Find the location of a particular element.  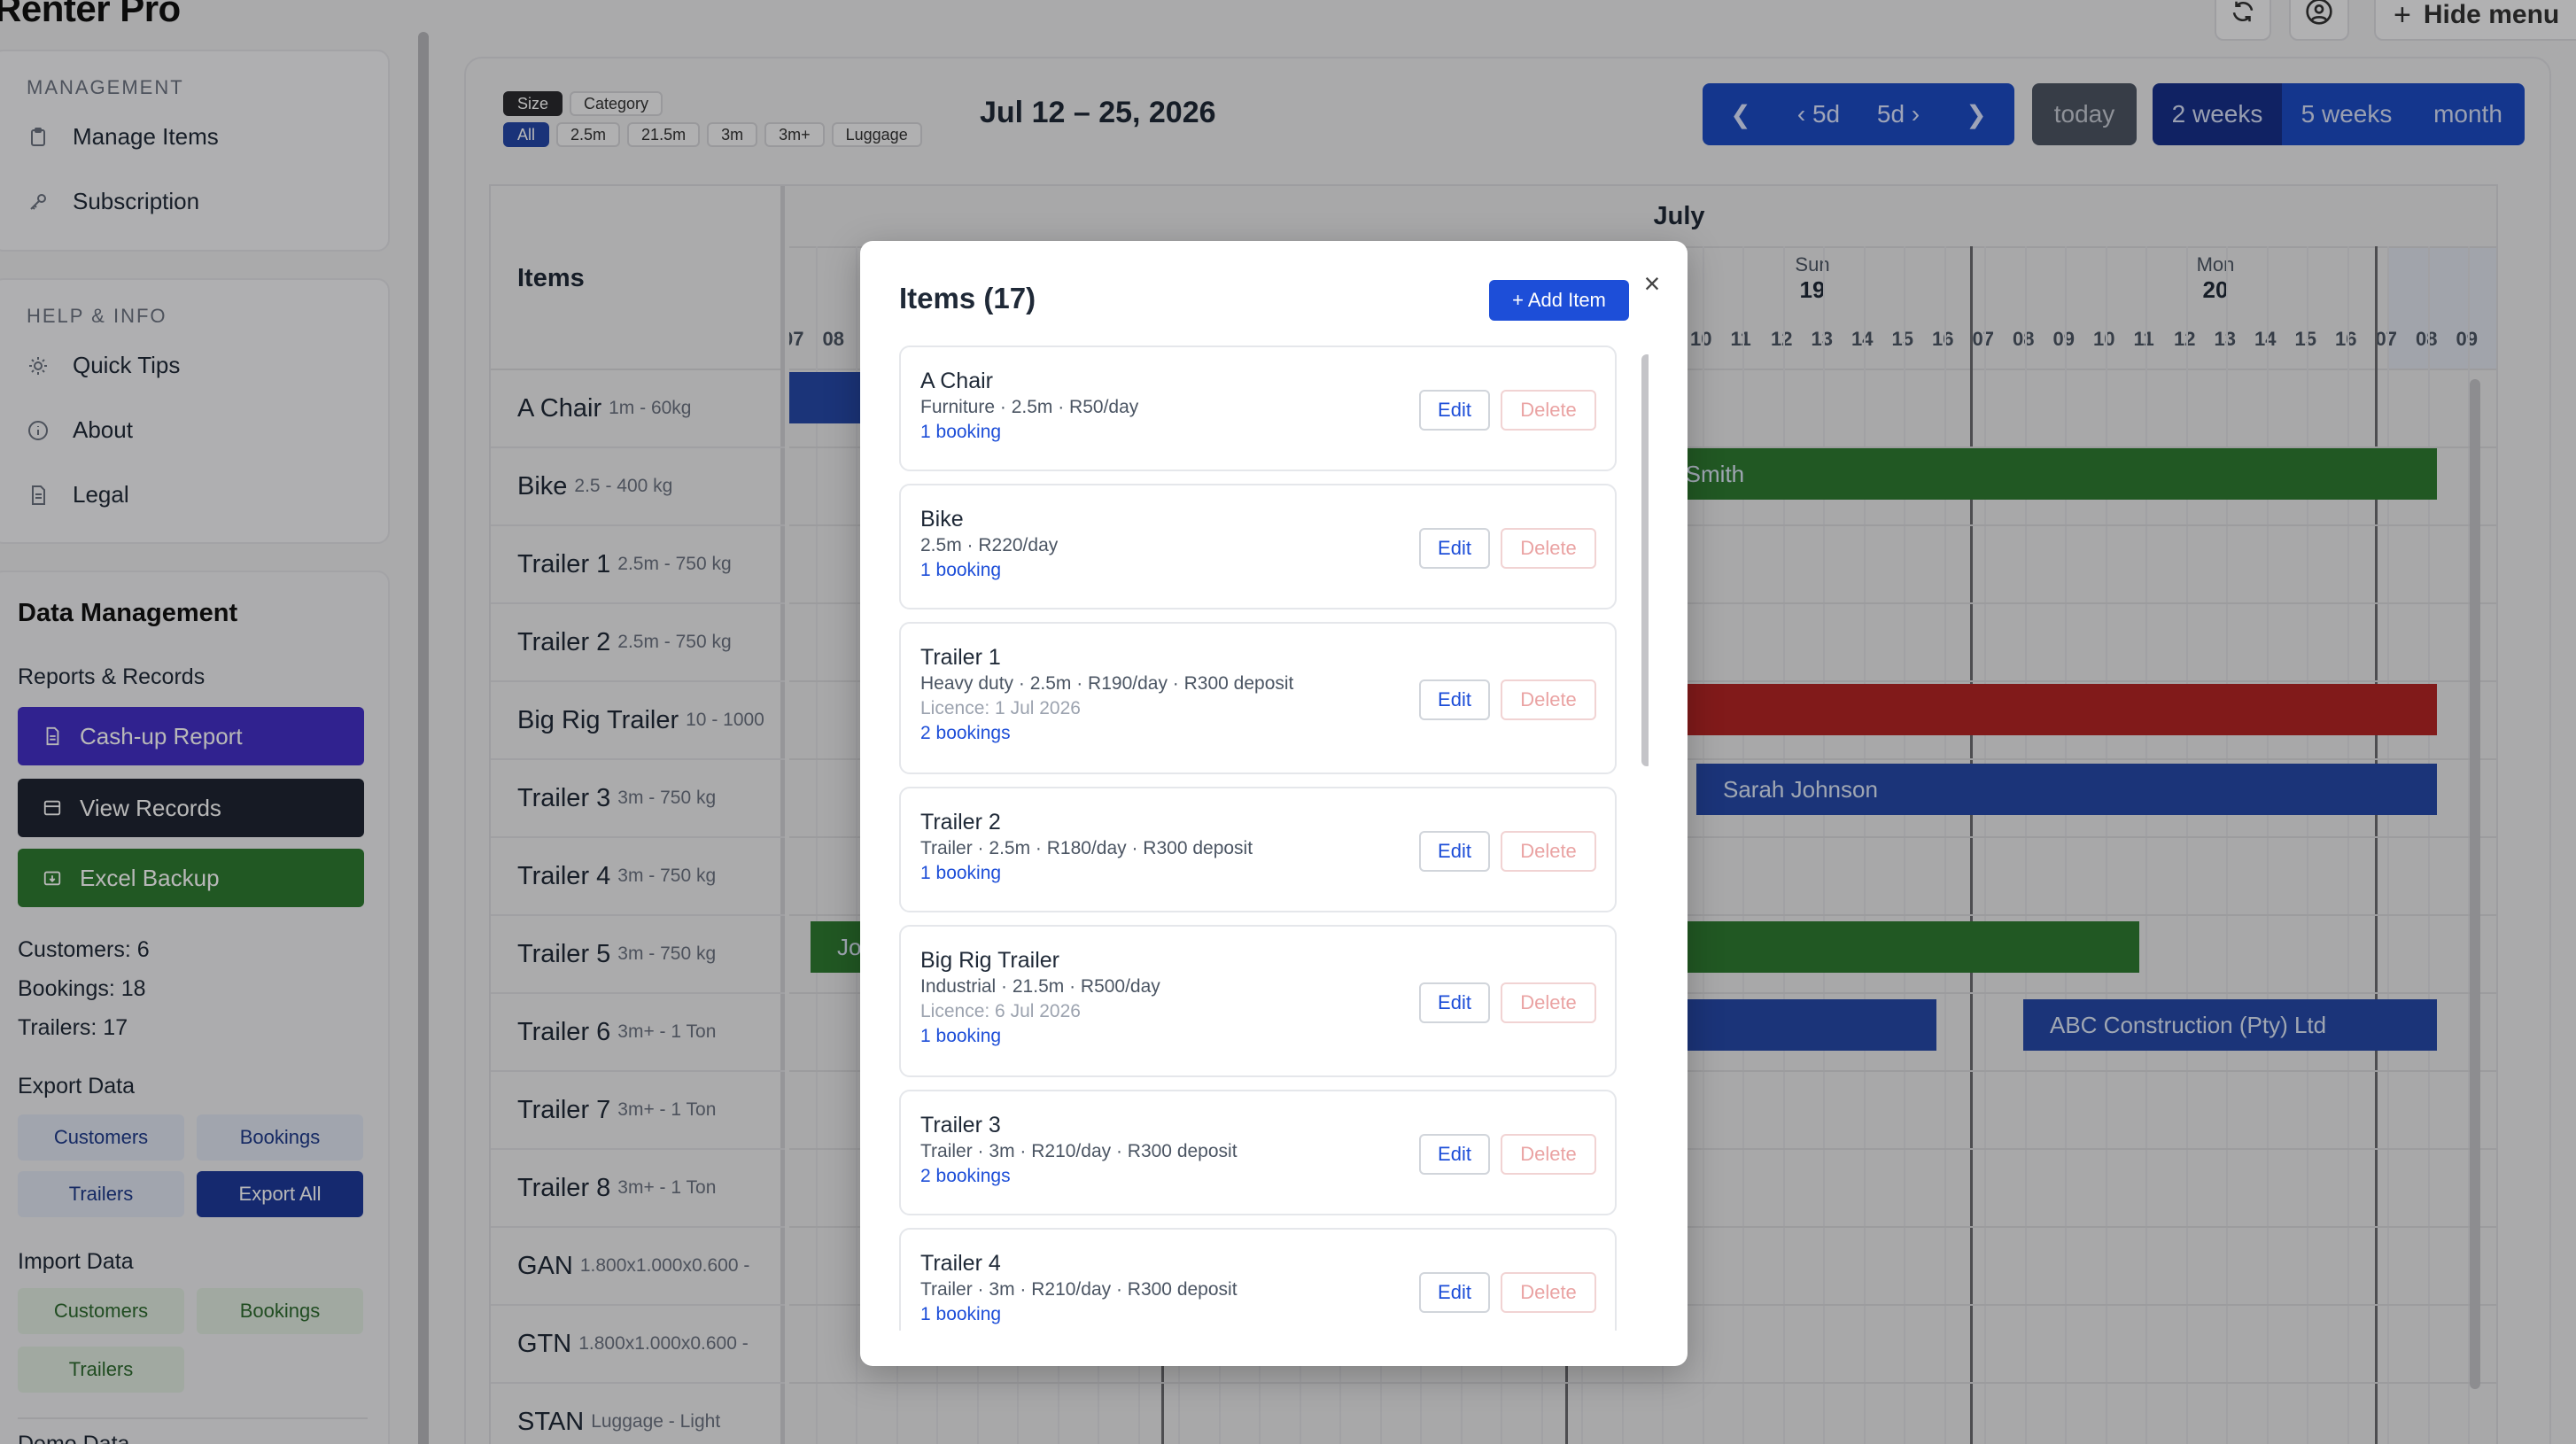

calendar-scrollbar is located at coordinates (2475, 884).